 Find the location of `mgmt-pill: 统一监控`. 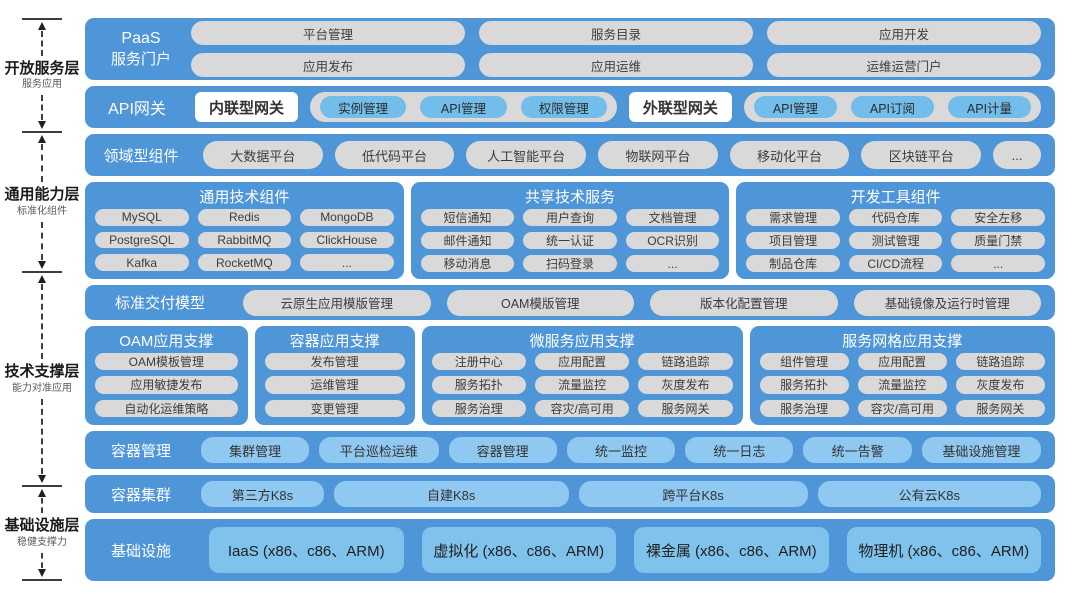

mgmt-pill: 统一监控 is located at coordinates (621, 450).